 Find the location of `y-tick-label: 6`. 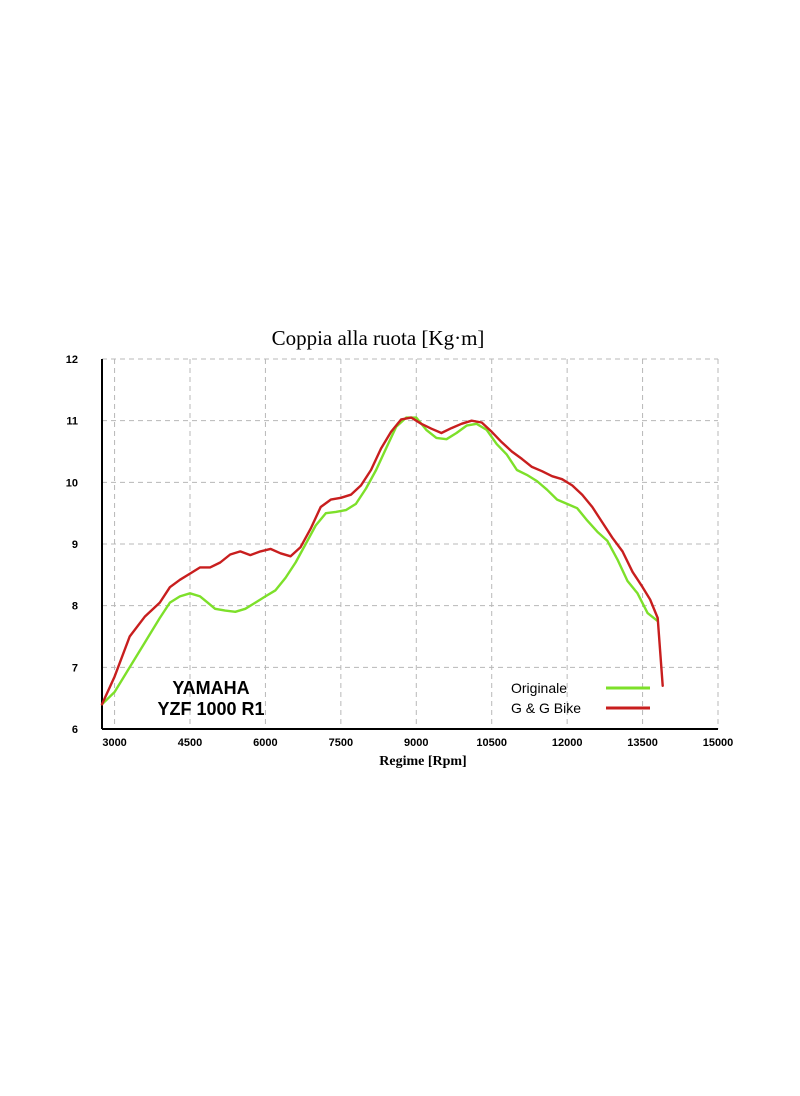

y-tick-label: 6 is located at coordinates (75, 730).